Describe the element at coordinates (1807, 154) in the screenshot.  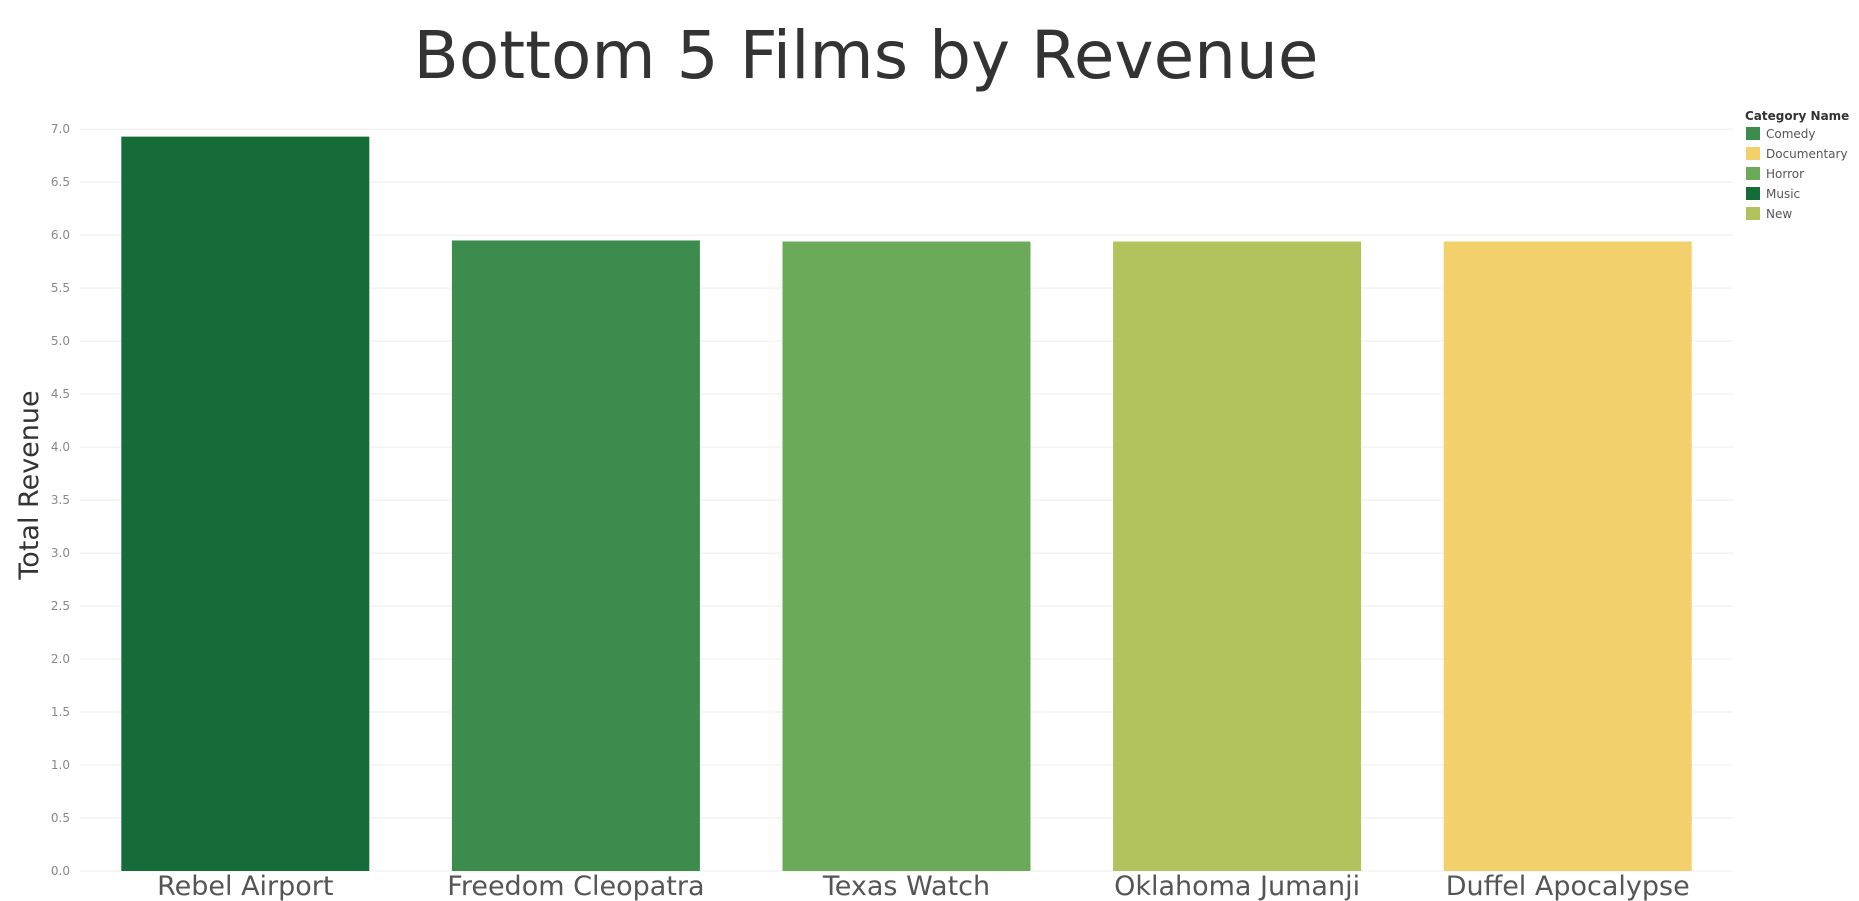
I see `legend-item-label: Documentary` at that location.